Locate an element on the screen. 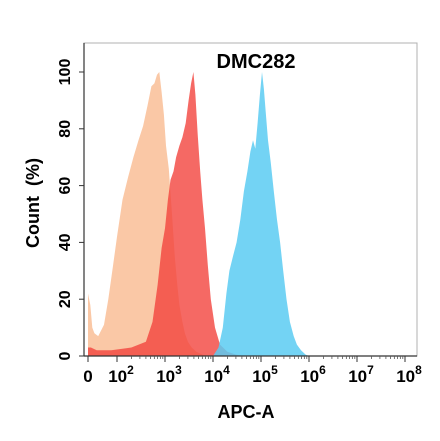 This screenshot has width=440, height=441. x-tick-label: 10⁷ is located at coordinates (361, 374).